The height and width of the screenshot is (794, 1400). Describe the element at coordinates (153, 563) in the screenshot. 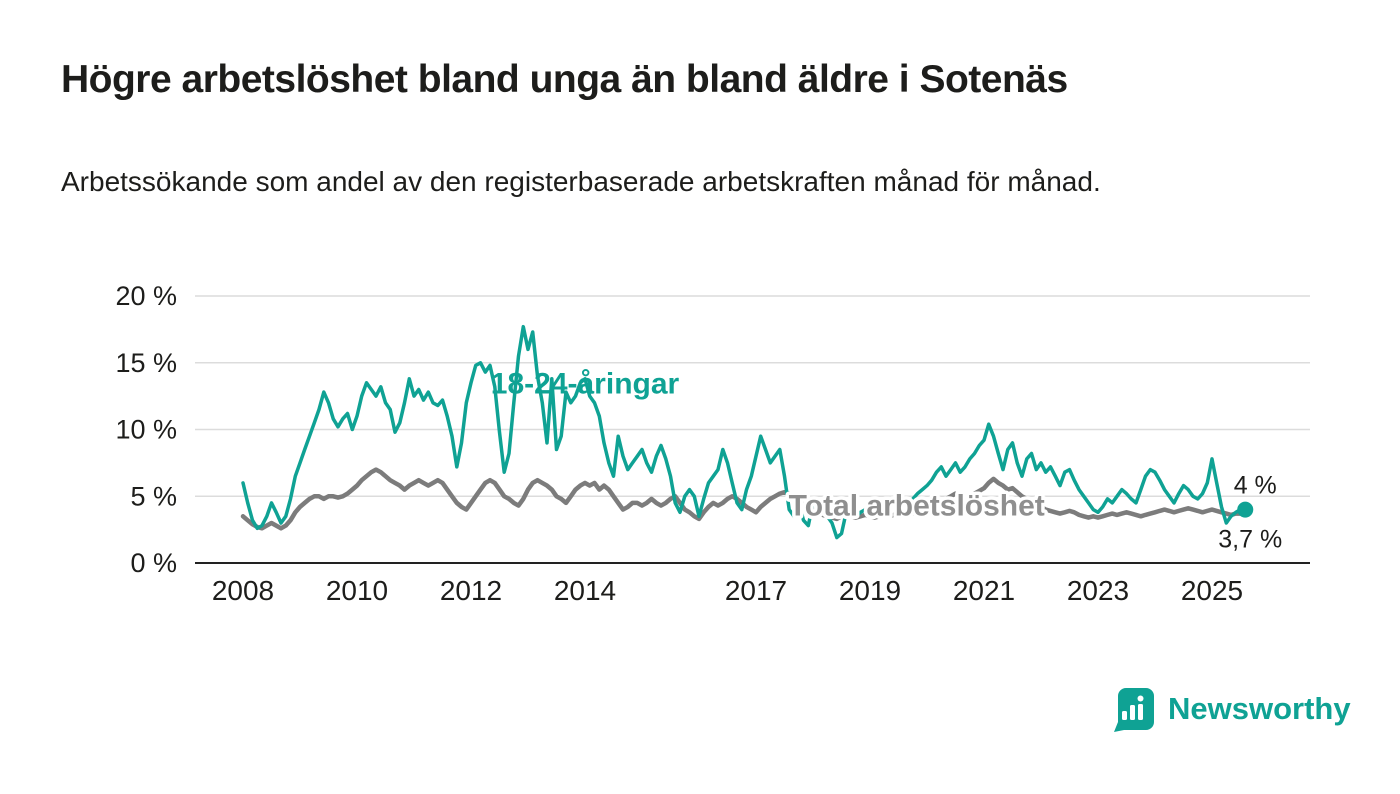

I see `y-tick-label: 0 %` at that location.